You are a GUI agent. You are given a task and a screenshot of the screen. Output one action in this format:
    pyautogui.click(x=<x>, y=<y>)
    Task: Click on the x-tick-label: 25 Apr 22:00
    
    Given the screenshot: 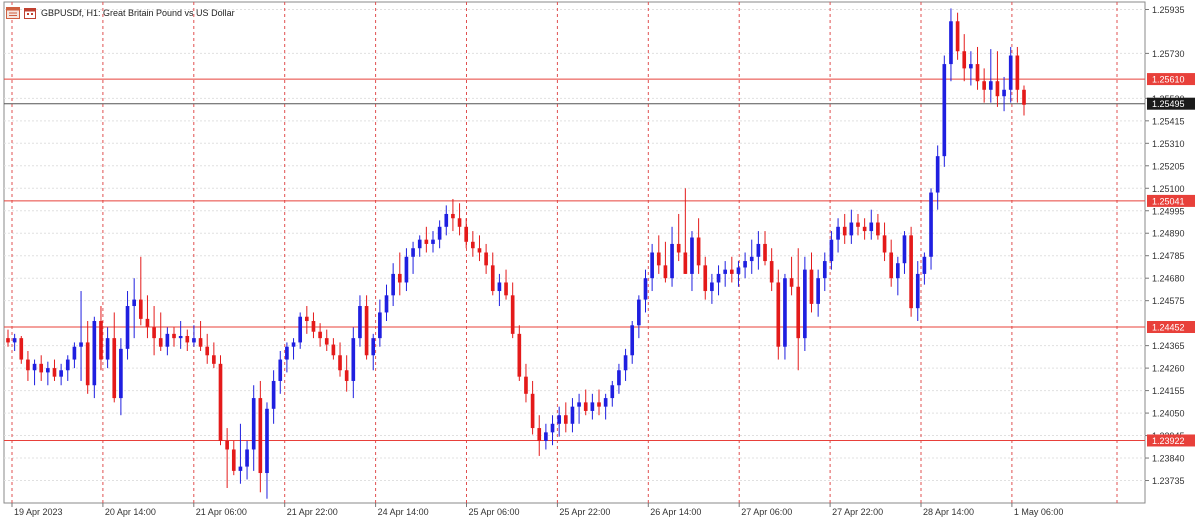 What is the action you would take?
    pyautogui.click(x=584, y=512)
    